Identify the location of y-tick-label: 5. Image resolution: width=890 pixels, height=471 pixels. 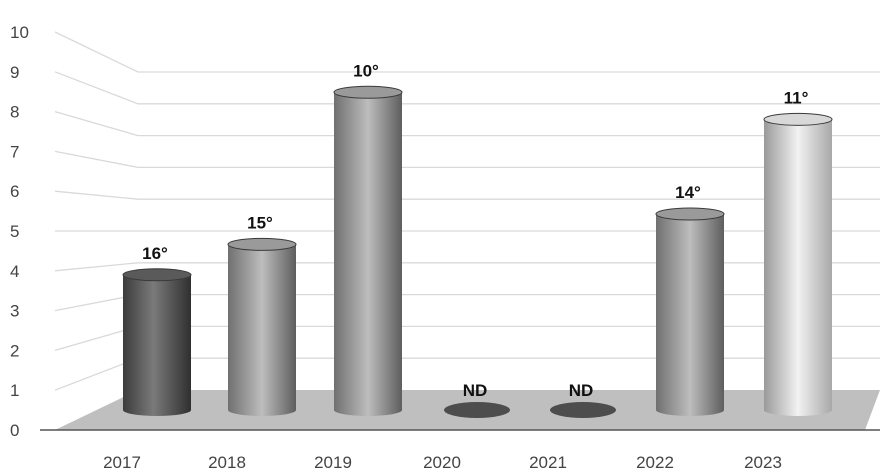
(14, 231).